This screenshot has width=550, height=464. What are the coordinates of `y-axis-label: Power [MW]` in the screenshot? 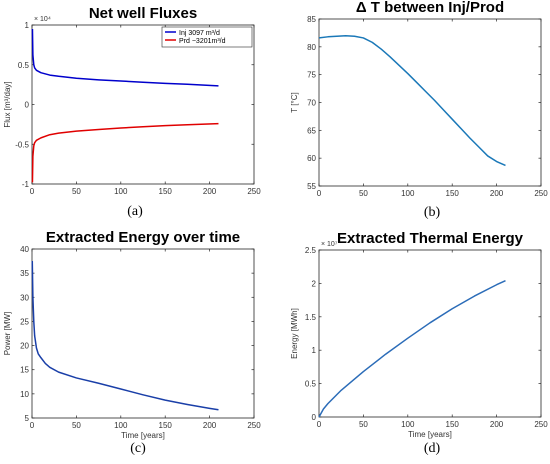 It's located at (7, 334).